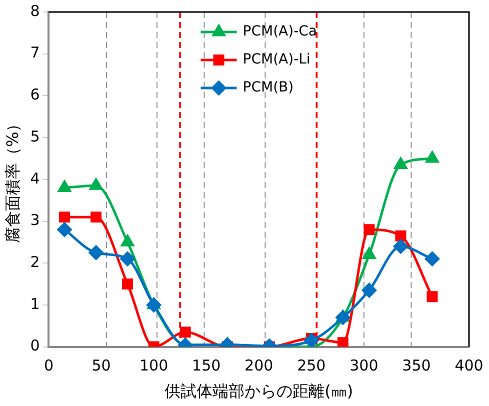 This screenshot has height=406, width=489. What do you see at coordinates (101, 365) in the screenshot?
I see `x-tick-label: 50` at bounding box center [101, 365].